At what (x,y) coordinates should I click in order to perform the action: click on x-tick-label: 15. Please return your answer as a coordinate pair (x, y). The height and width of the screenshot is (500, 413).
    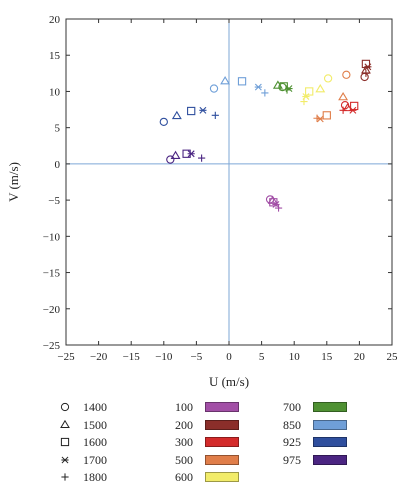
    Looking at the image, I should click on (327, 357).